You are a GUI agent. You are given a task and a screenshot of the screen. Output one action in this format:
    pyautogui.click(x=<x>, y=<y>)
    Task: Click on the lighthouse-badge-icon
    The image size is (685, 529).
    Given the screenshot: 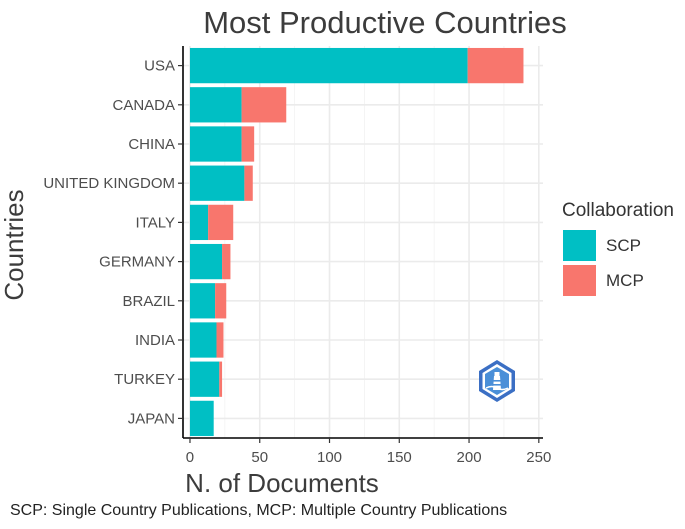 What is the action you would take?
    pyautogui.click(x=497, y=381)
    